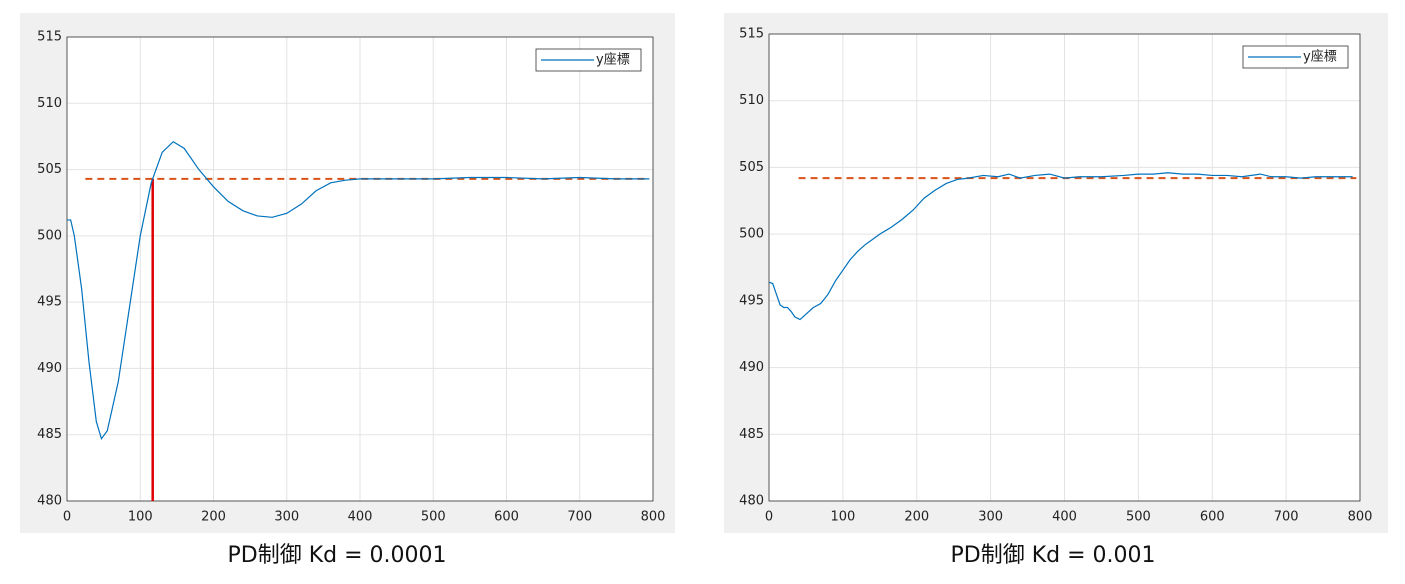 The height and width of the screenshot is (584, 1405). Describe the element at coordinates (1053, 555) in the screenshot. I see `caption: PD制御 Kd = 0.001` at that location.